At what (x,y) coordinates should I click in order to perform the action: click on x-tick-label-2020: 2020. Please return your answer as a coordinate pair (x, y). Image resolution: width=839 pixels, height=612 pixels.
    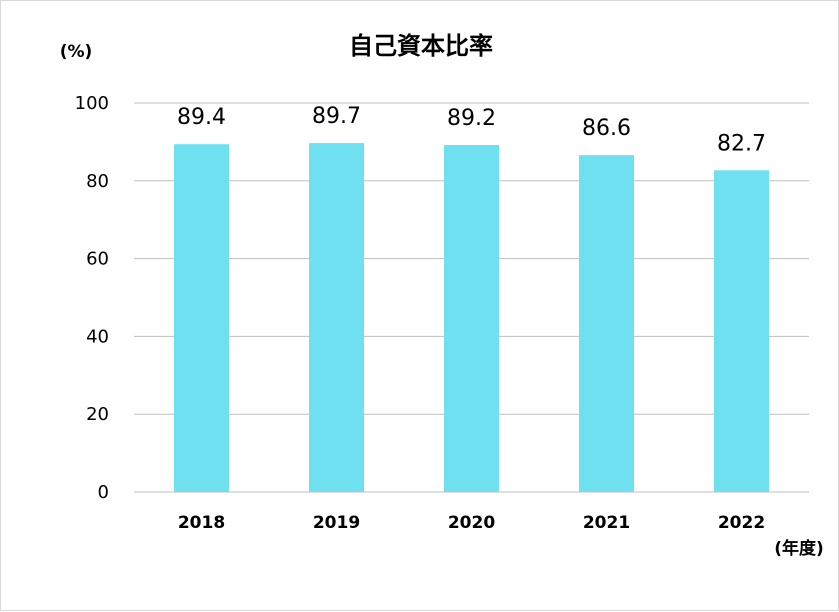
    Looking at the image, I should click on (471, 523).